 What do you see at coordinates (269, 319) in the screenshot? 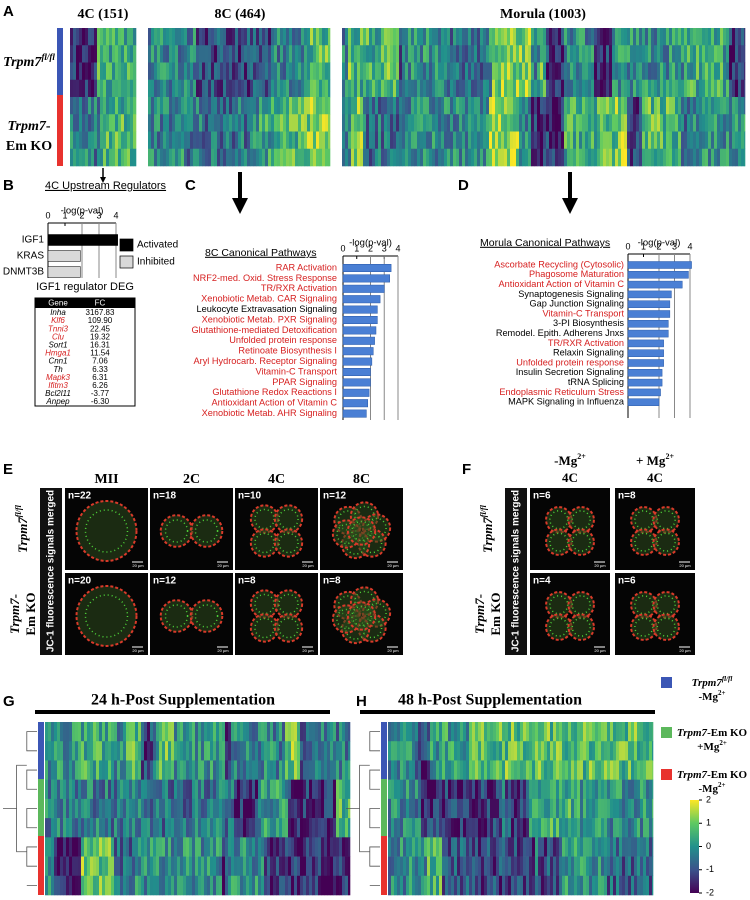
I see `category-label: Xenobiotic Metab. PXR Signaling` at bounding box center [269, 319].